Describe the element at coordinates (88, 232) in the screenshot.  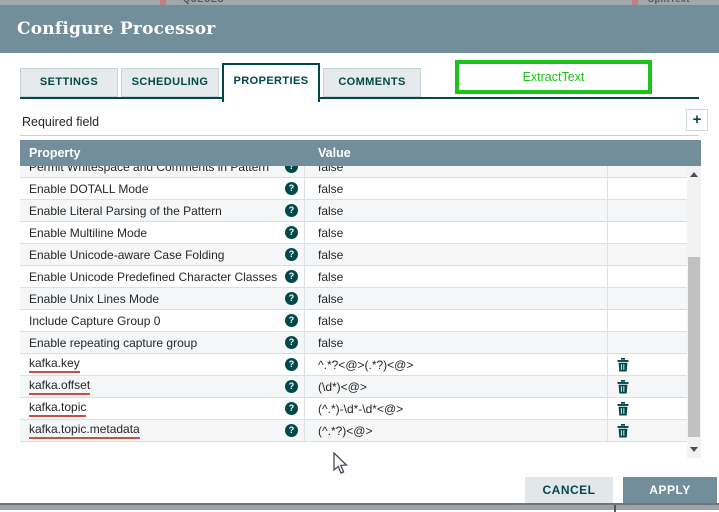
I see `property-name: Enable Multiline Mode` at that location.